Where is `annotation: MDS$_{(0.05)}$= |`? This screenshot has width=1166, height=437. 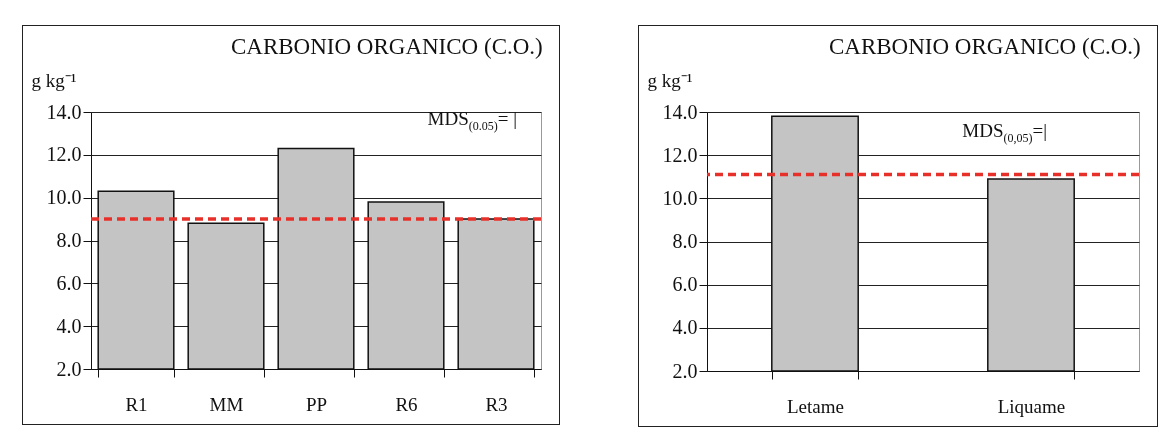 annotation: MDS$_{(0.05)}$= | is located at coordinates (472, 121).